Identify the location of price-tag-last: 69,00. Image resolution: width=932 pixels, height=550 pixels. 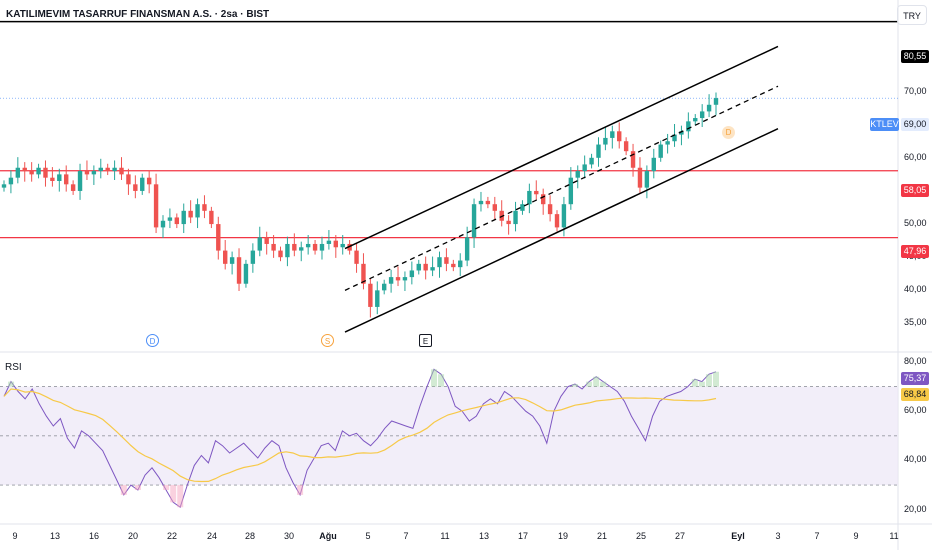
(915, 124).